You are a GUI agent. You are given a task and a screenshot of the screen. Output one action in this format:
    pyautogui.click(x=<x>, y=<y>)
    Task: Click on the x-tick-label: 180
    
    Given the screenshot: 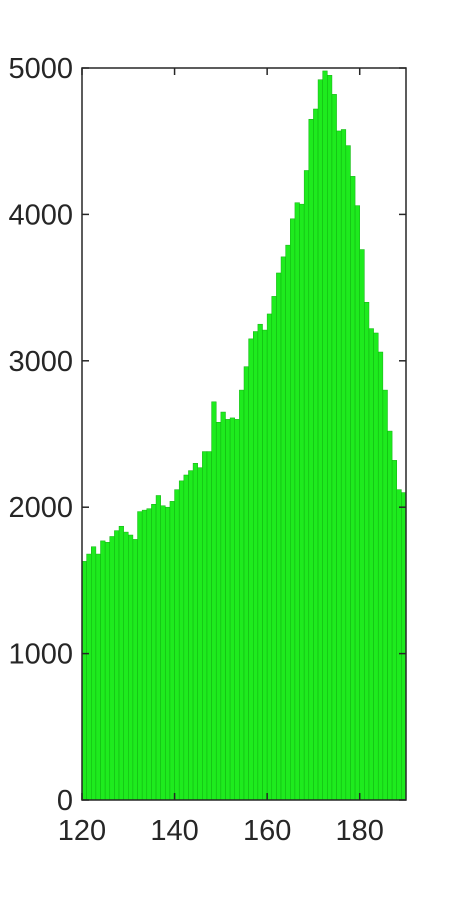 What is the action you would take?
    pyautogui.click(x=360, y=831)
    